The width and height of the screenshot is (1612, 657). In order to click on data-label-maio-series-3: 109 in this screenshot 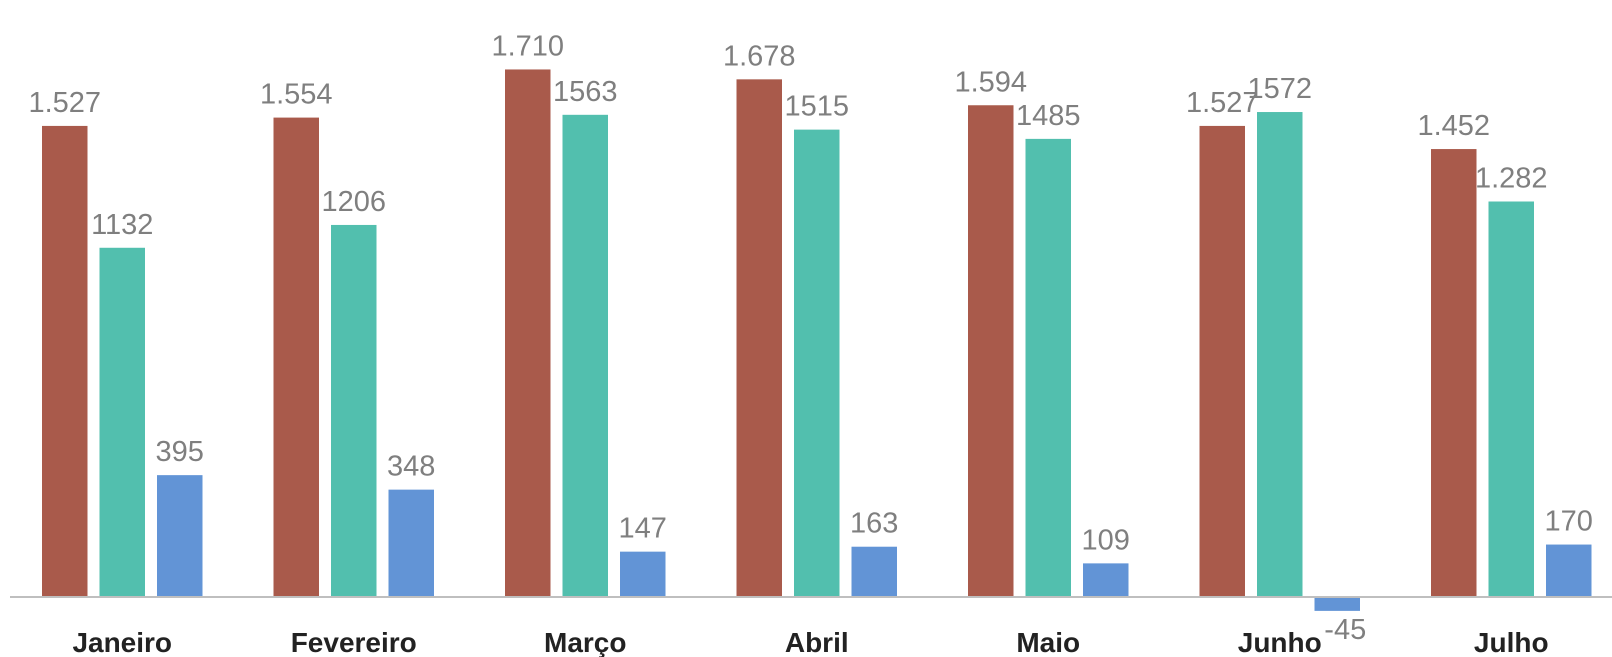, I will do `click(1106, 540)`.